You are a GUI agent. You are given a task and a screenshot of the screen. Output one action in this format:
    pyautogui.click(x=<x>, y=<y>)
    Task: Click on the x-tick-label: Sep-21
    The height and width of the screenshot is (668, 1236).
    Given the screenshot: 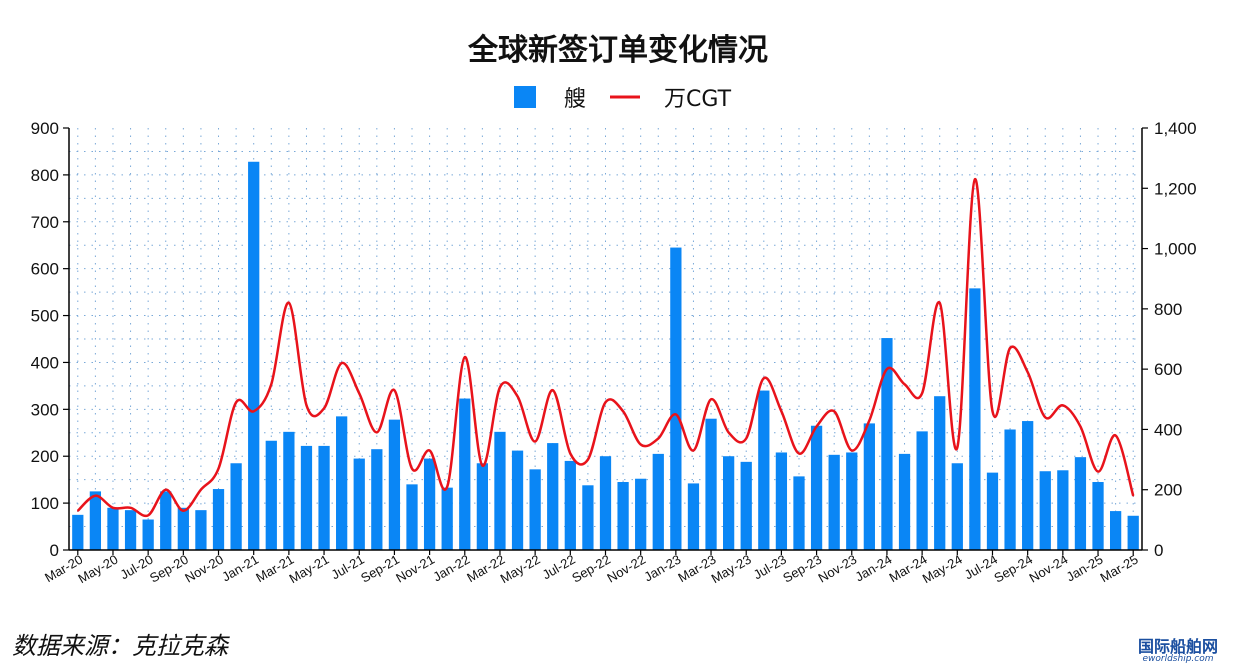 What is the action you would take?
    pyautogui.click(x=380, y=569)
    